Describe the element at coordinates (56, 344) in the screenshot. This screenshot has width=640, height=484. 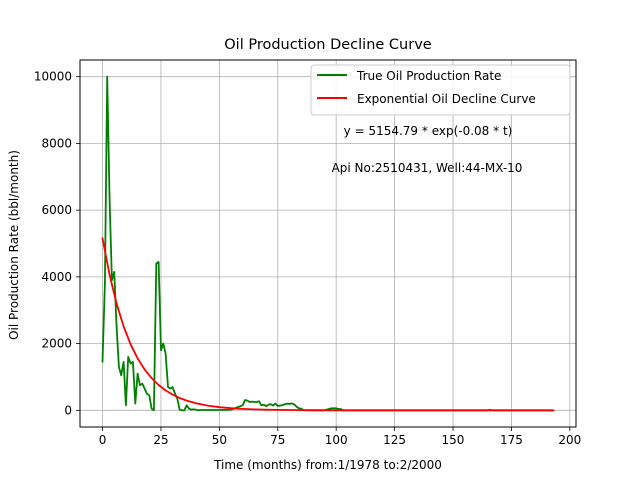
I see `y-tick-label: 2000` at that location.